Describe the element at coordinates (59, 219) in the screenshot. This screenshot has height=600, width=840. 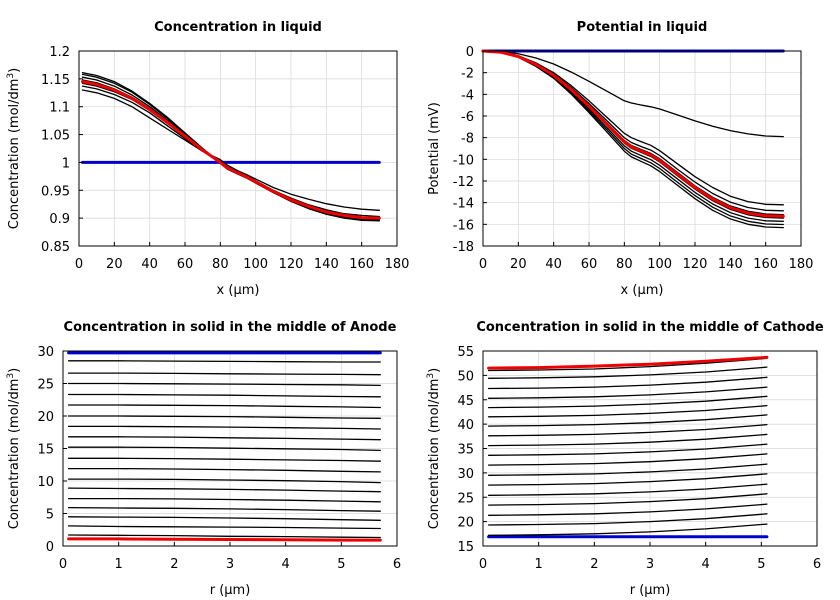
I see `chart-1-ytick-label-1: 0.9` at that location.